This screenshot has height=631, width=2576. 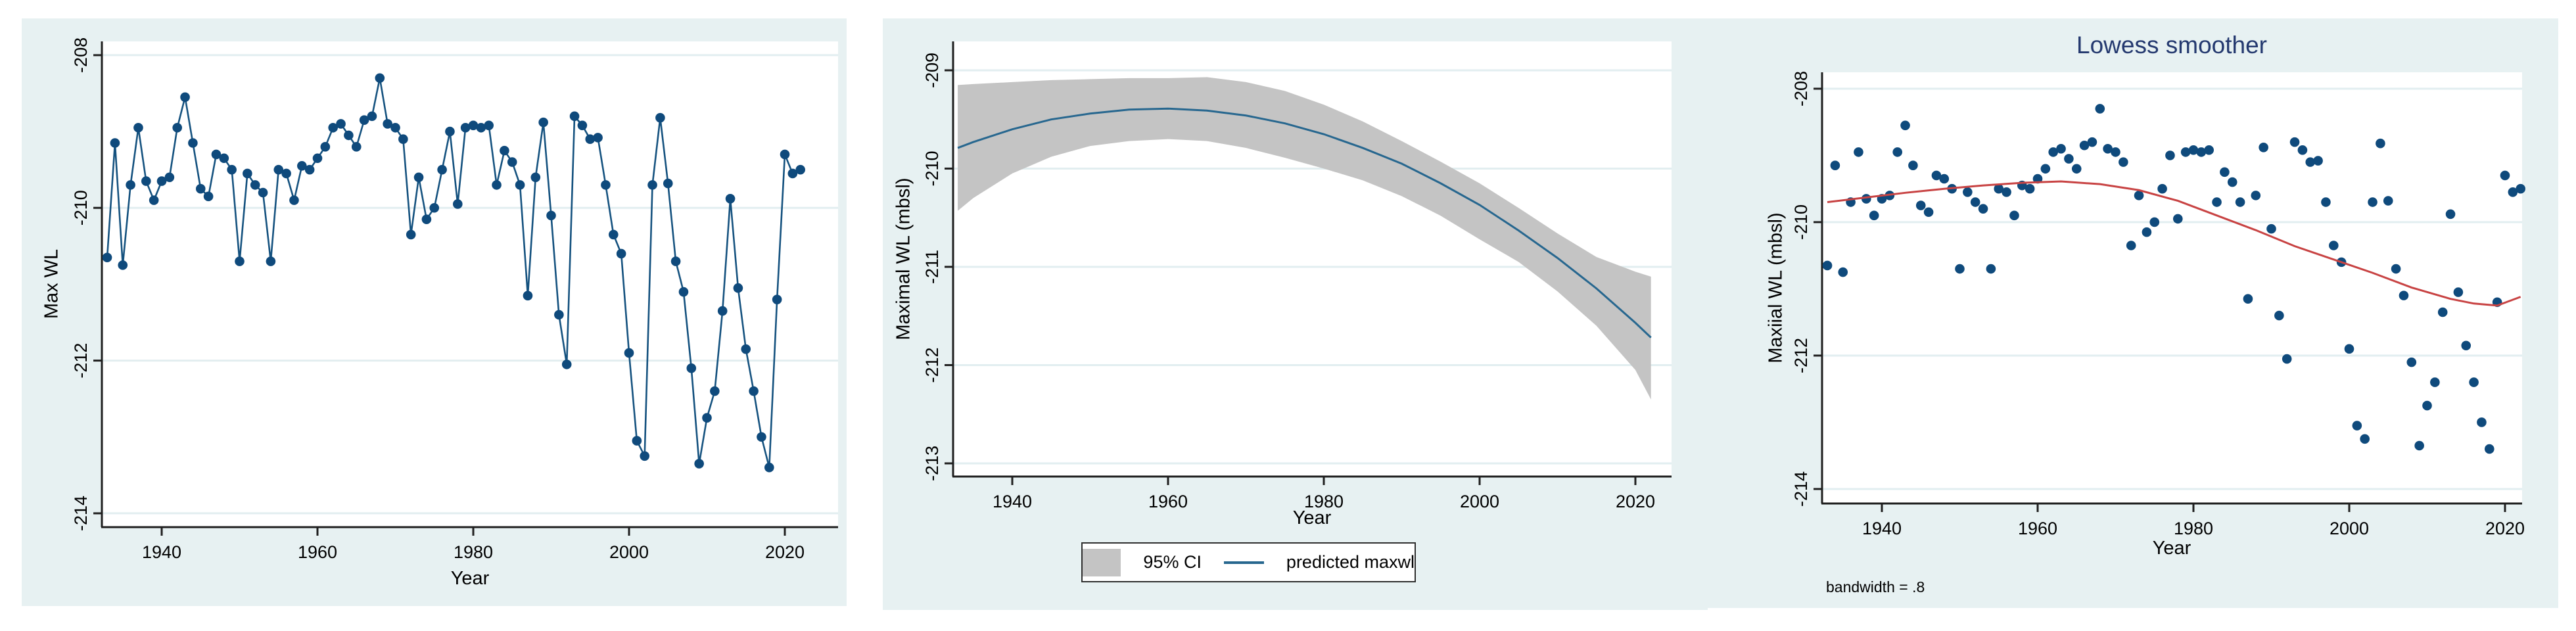 I want to click on legend-box: 95% CI predicted maxwl, so click(x=1248, y=562).